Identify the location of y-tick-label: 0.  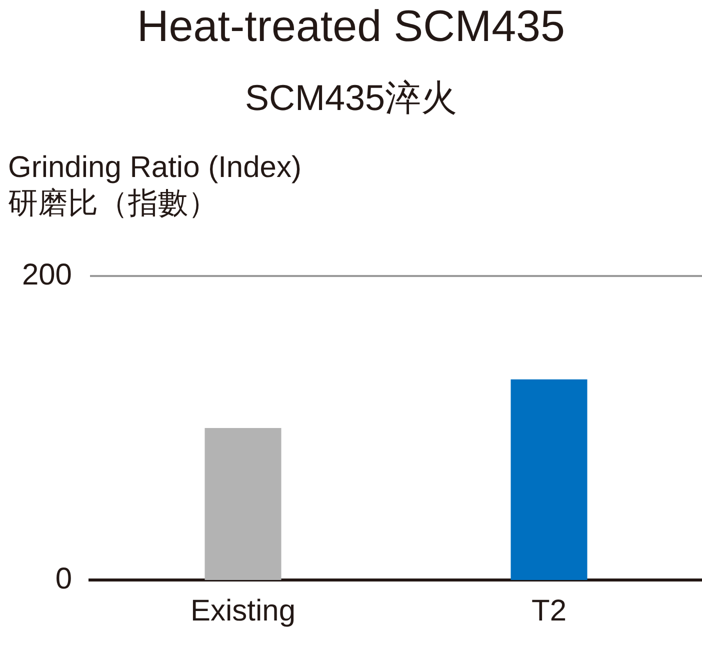
(63, 579).